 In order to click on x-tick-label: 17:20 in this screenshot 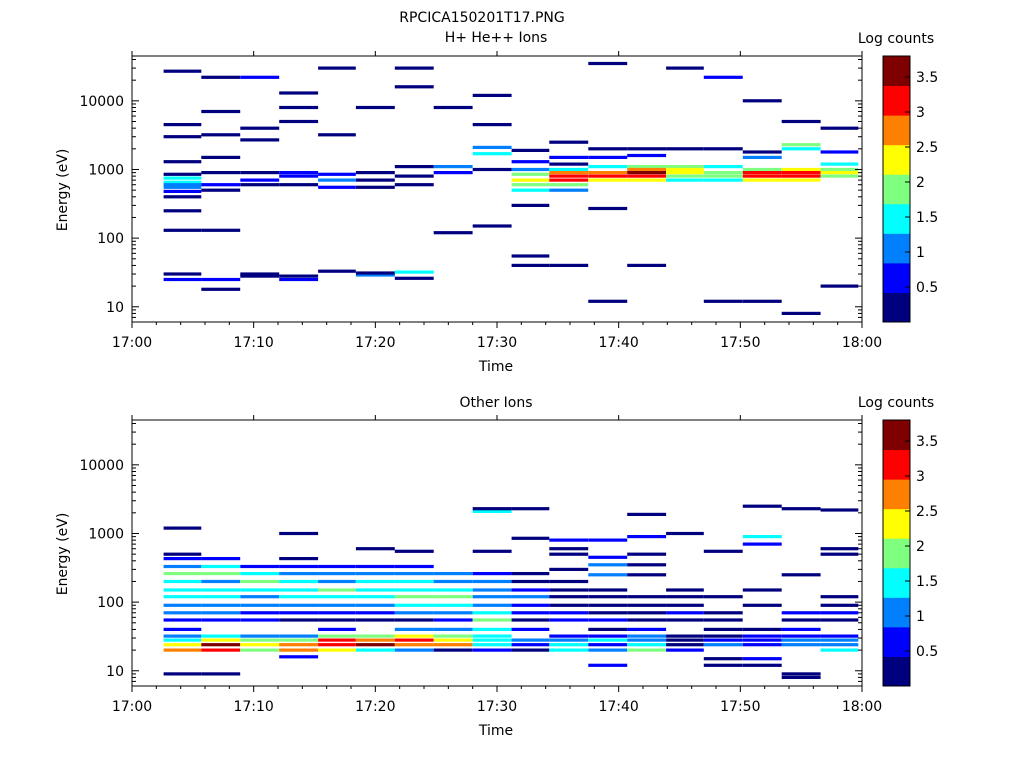, I will do `click(375, 343)`.